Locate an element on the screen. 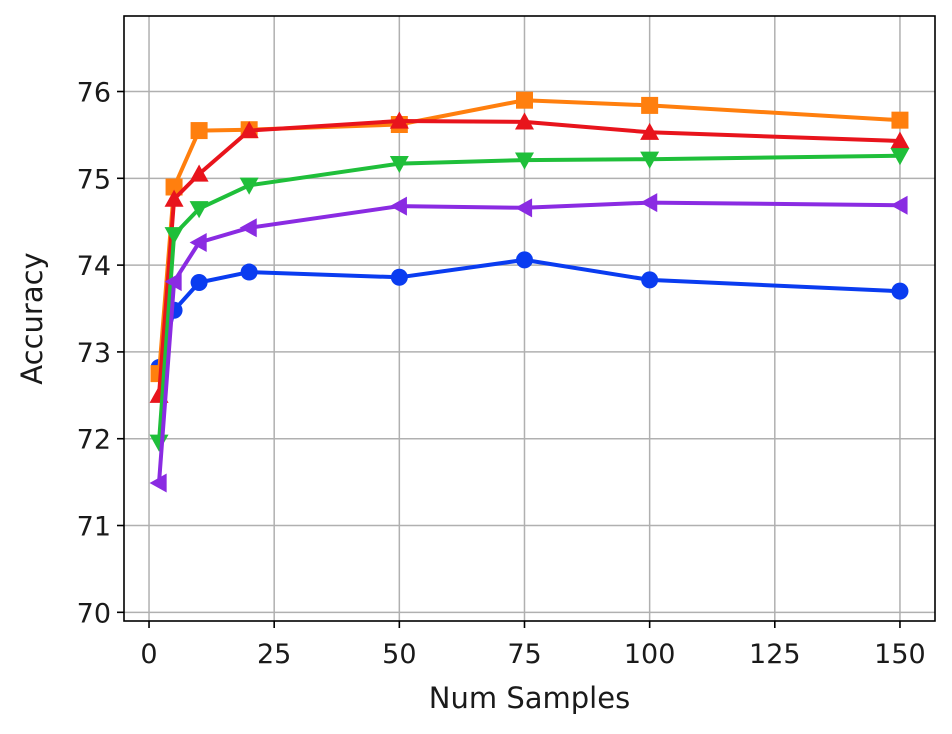 This screenshot has width=952, height=734. y-tick-label: 73 is located at coordinates (94, 353).